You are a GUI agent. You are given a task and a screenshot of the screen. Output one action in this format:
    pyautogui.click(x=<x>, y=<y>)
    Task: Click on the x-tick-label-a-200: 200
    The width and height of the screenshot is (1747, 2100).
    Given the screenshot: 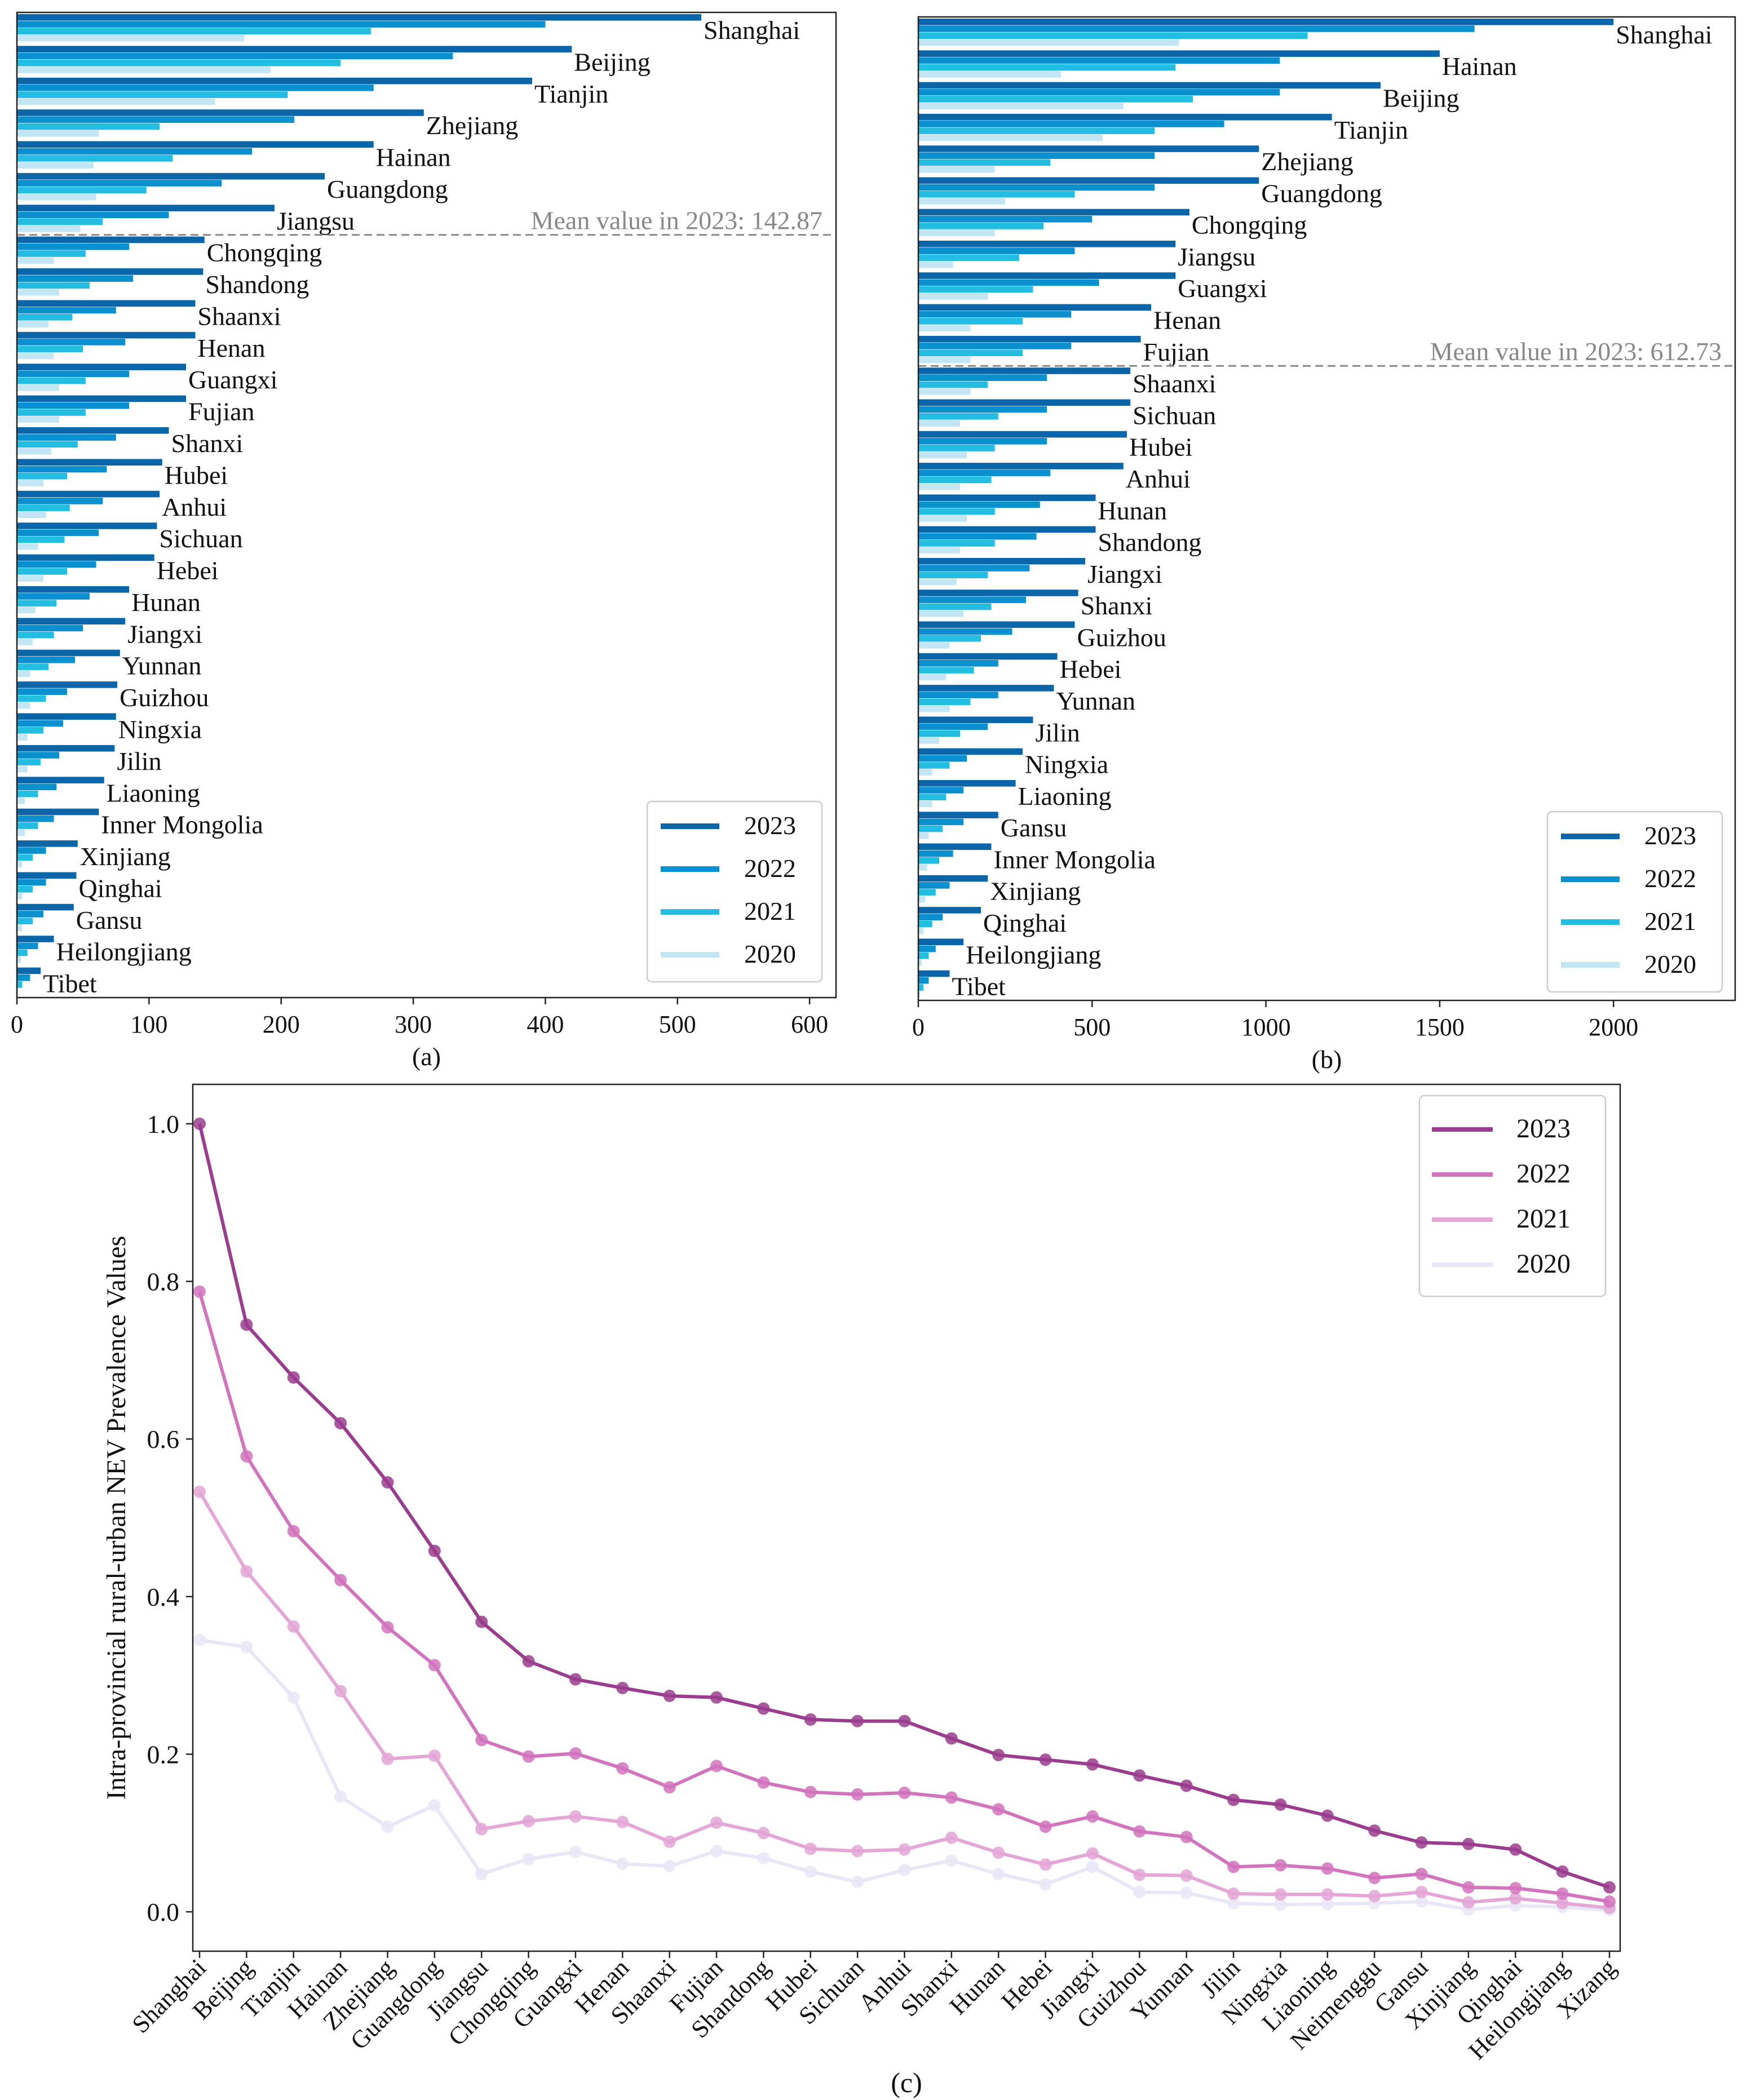 What is the action you would take?
    pyautogui.click(x=281, y=1024)
    